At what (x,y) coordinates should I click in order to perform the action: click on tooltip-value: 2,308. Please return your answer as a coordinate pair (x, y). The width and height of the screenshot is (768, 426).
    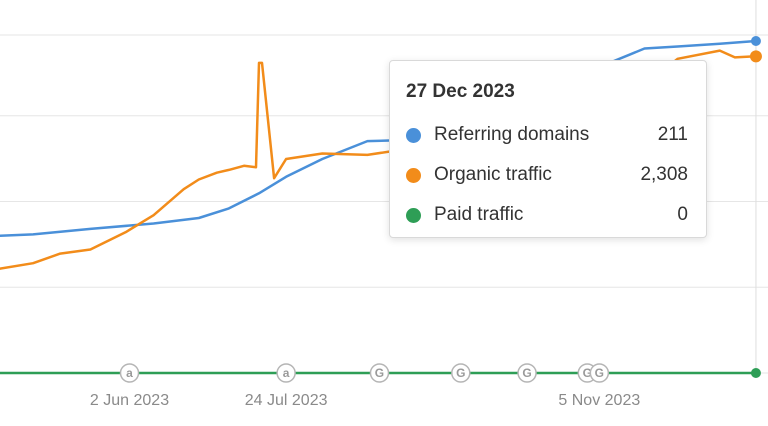
    Looking at the image, I should click on (664, 174).